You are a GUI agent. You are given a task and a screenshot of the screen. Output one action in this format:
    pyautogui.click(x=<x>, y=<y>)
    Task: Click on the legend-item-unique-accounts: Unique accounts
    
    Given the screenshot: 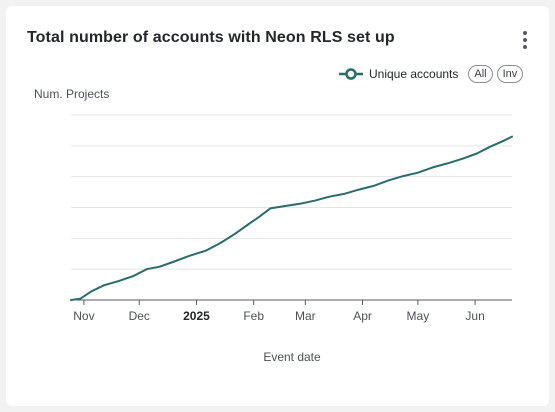 What is the action you would take?
    pyautogui.click(x=398, y=74)
    